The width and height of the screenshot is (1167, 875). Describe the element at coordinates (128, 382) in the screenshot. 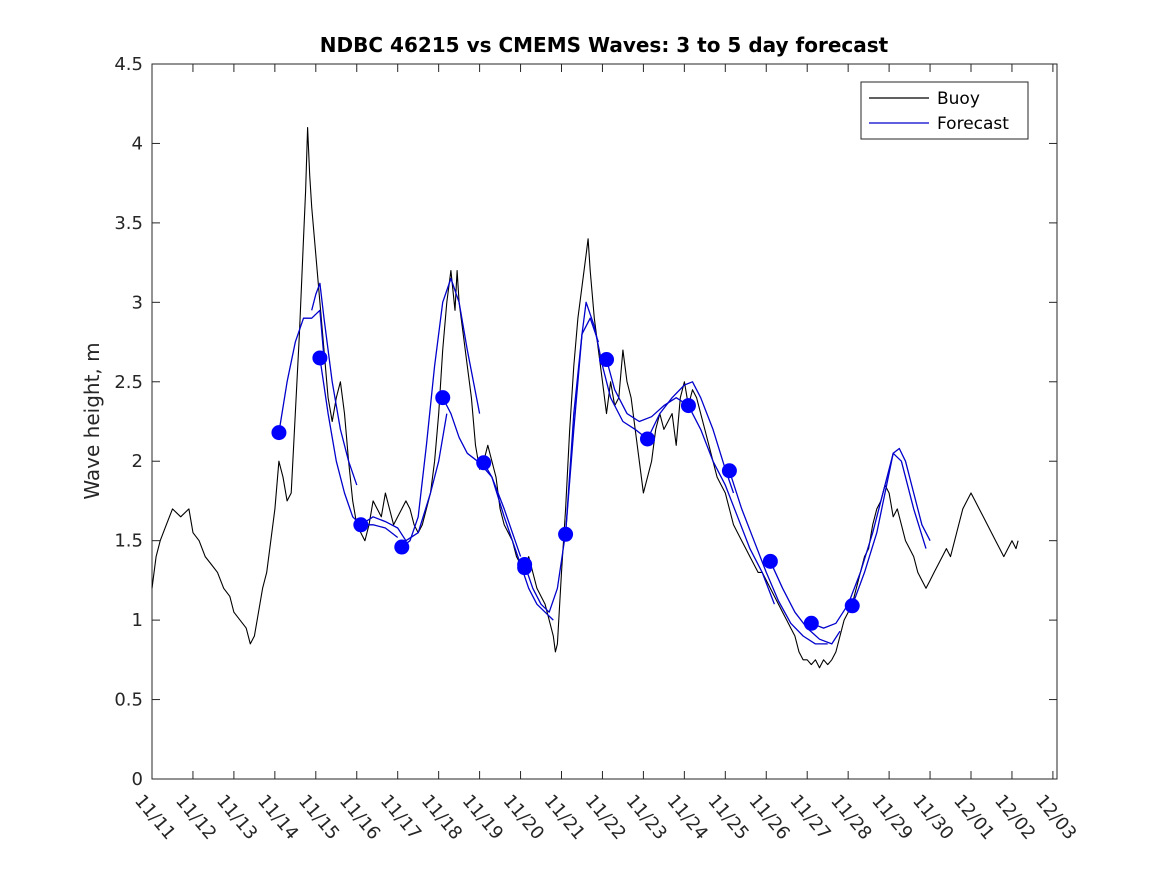

I see `y-tick-label: 2.5` at that location.